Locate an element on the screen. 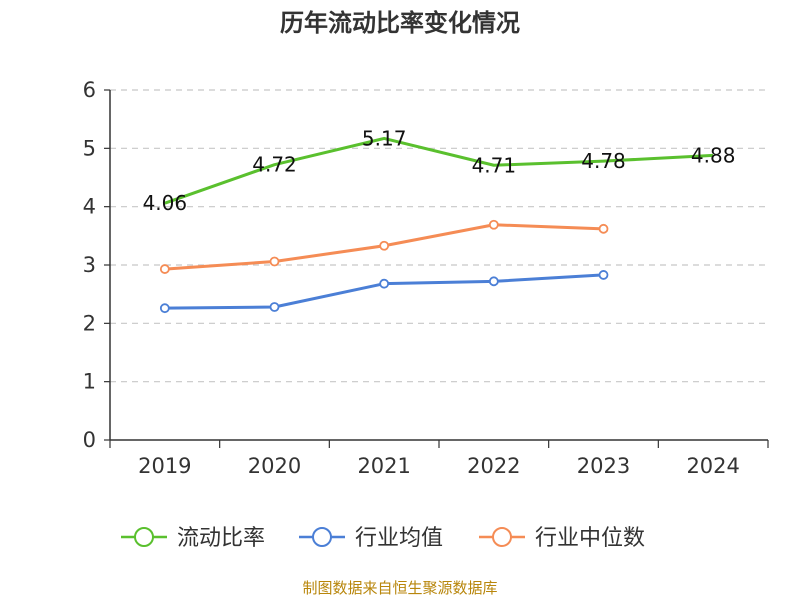 The height and width of the screenshot is (600, 800). legend-item-0: 流动比率 is located at coordinates (193, 538).